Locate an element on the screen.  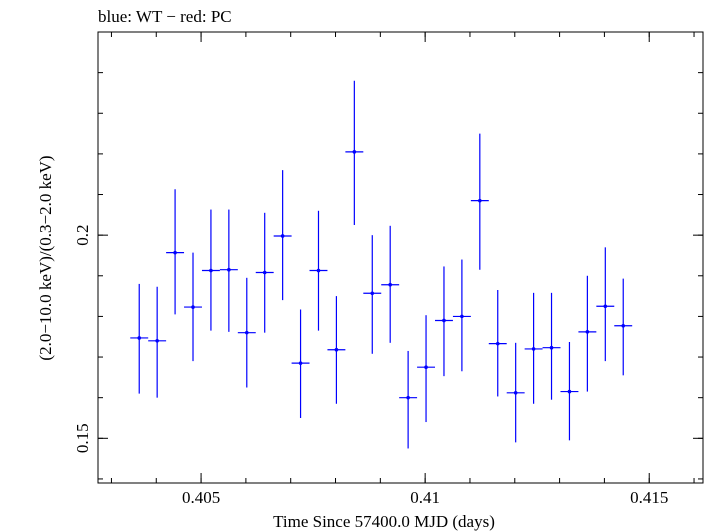
y-tick-label: 0.2 is located at coordinates (82, 235).